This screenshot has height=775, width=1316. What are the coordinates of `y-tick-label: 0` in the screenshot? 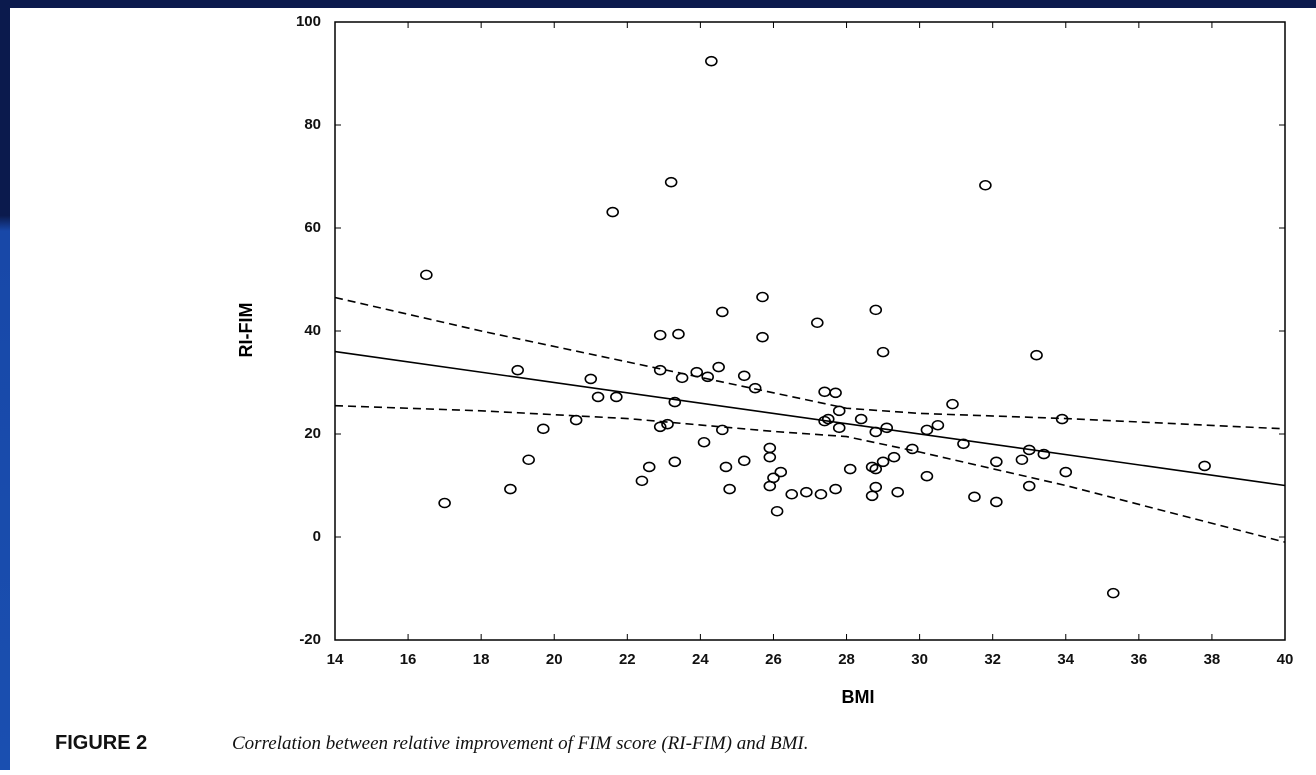 It's located at (317, 536).